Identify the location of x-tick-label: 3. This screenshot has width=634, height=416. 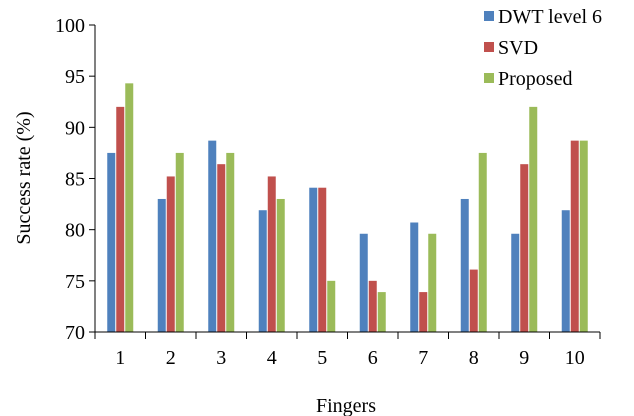
(221, 358).